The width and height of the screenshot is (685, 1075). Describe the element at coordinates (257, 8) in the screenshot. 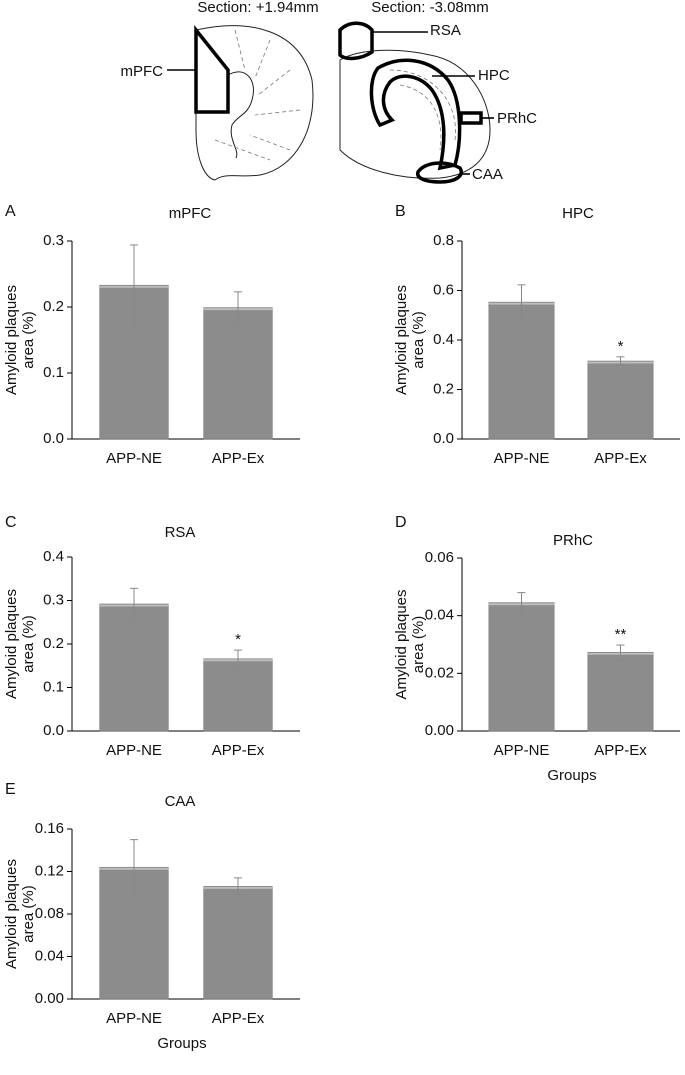

I see `section-label: Section: +1.94mm` at that location.